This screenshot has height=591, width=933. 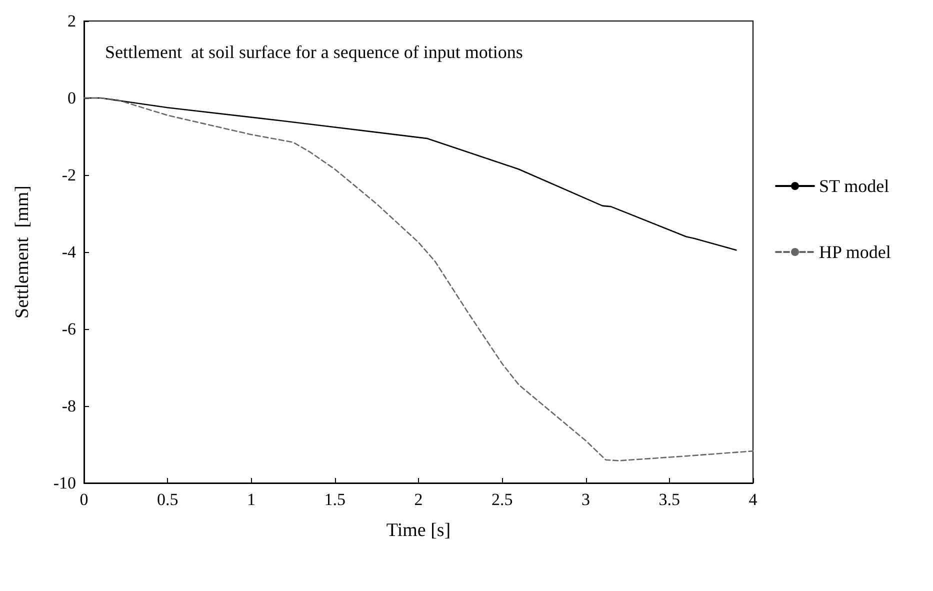 What do you see at coordinates (72, 98) in the screenshot?
I see `y-tick-label: 0` at bounding box center [72, 98].